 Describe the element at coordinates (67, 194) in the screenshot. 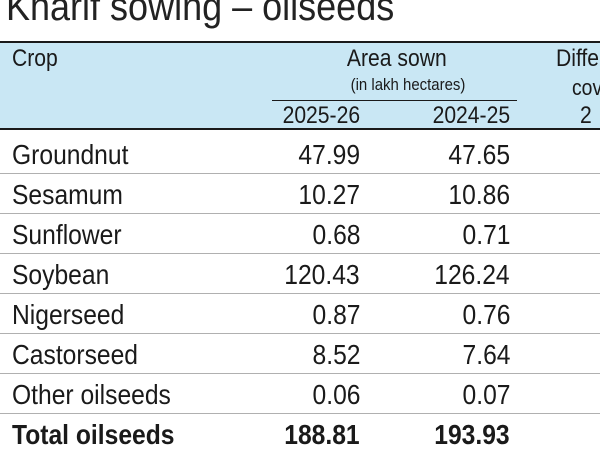

I see `crop-name: Sesamum` at that location.